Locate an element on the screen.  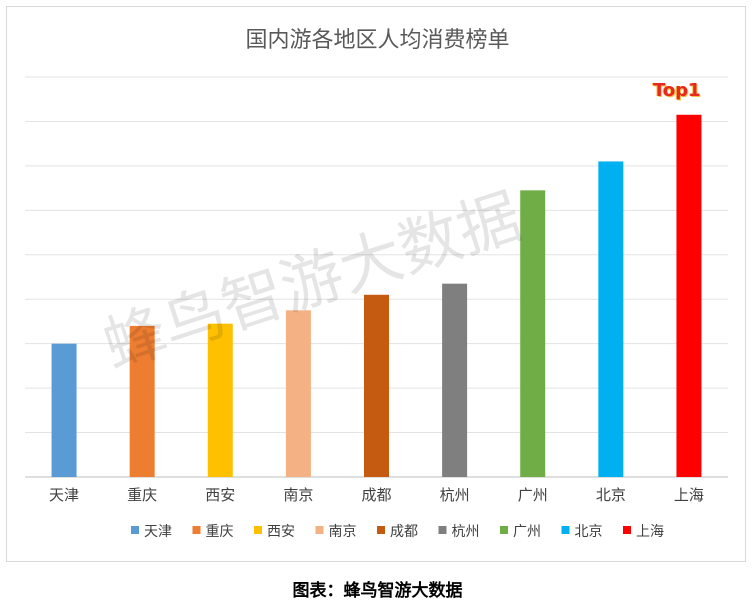
chart-title: 国内游各地区人均消费榜单 is located at coordinates (377, 40).